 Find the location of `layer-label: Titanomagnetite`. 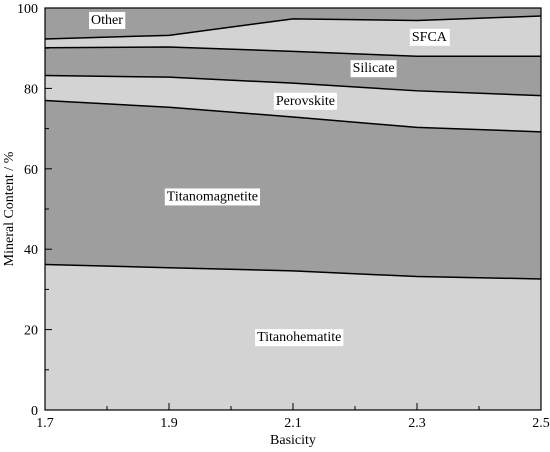

layer-label: Titanomagnetite is located at coordinates (212, 196).